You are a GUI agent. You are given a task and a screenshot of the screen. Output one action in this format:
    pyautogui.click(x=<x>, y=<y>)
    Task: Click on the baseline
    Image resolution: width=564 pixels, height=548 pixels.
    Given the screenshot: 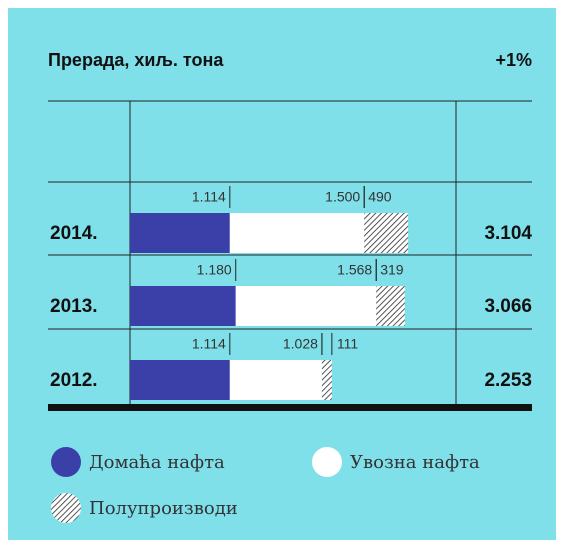 What is the action you would take?
    pyautogui.click(x=290, y=407)
    